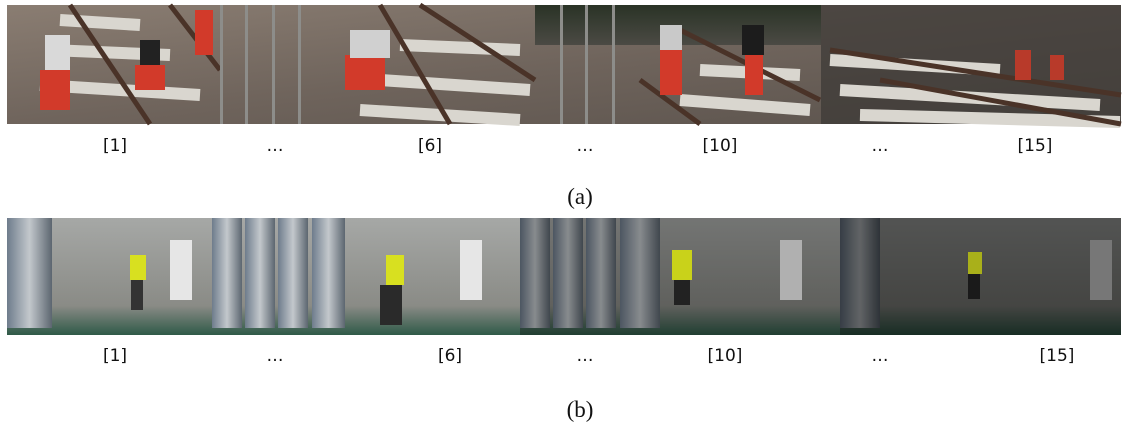 The height and width of the screenshot is (425, 1130). Describe the element at coordinates (580, 409) in the screenshot. I see `caption: (b)` at that location.